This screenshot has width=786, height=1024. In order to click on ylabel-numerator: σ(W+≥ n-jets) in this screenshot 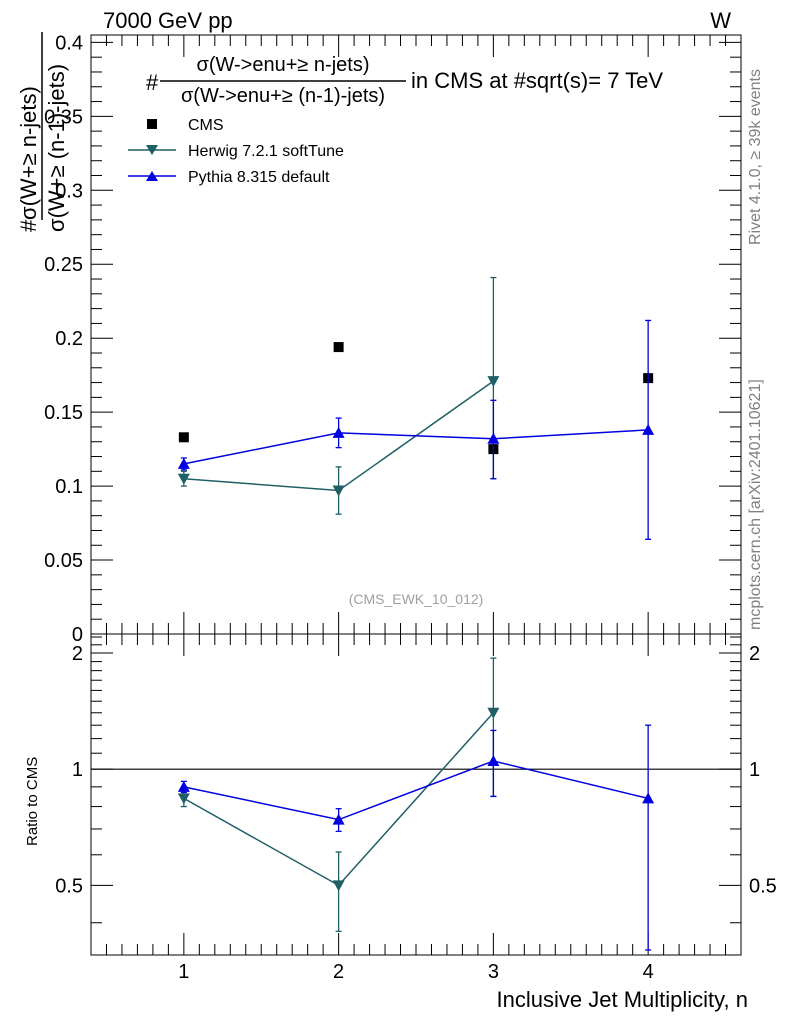, I will do `click(28, 153)`.